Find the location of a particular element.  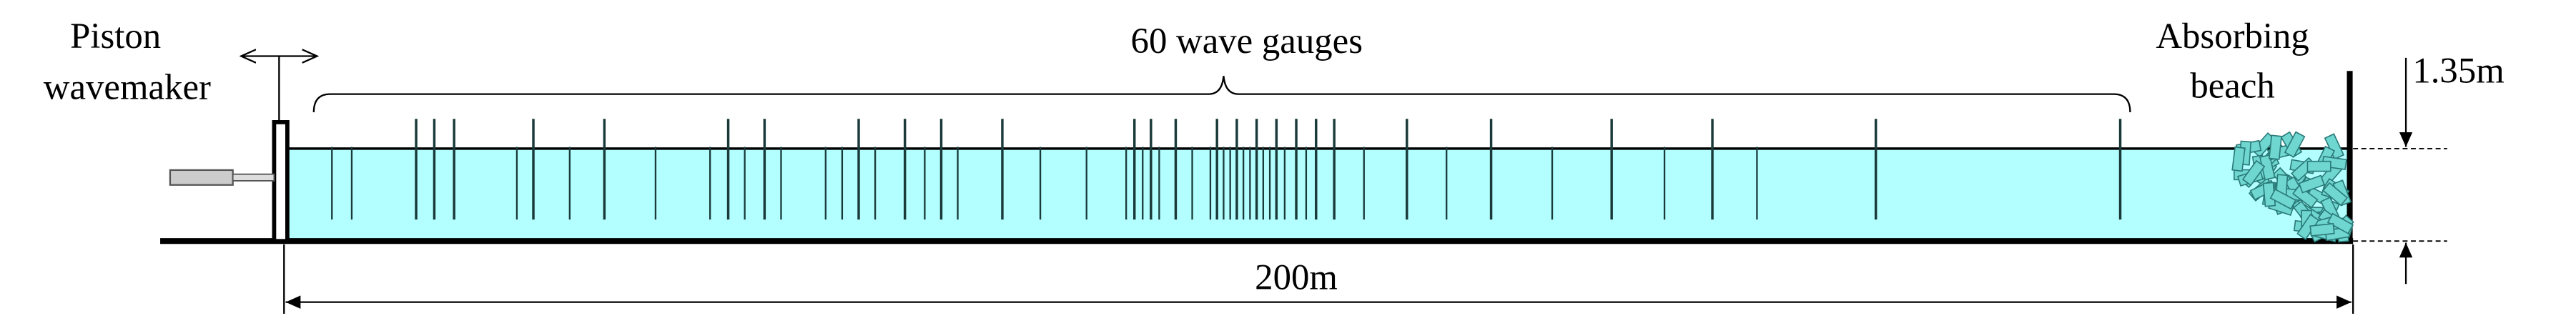

wavemaker-label: Piston is located at coordinates (115, 36).